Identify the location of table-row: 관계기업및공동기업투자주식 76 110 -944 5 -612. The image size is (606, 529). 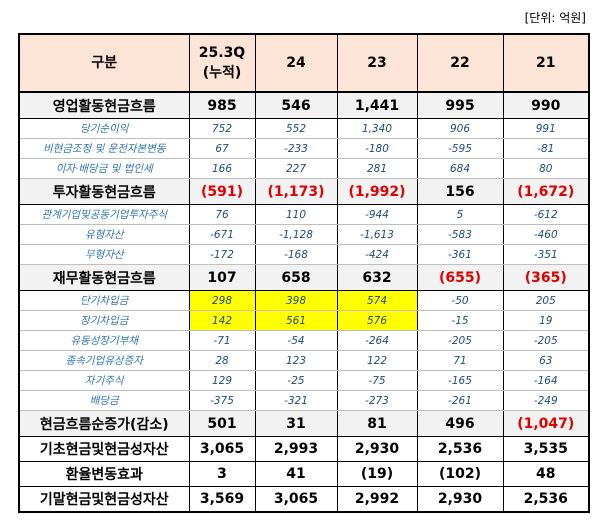
(304, 214).